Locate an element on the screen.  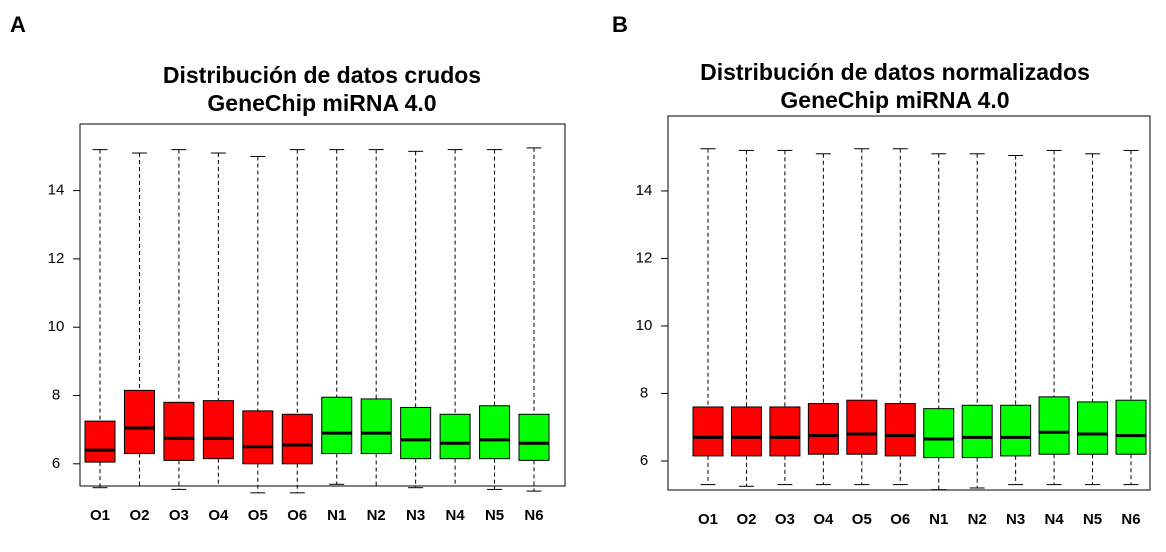
panel-label: B is located at coordinates (620, 24).